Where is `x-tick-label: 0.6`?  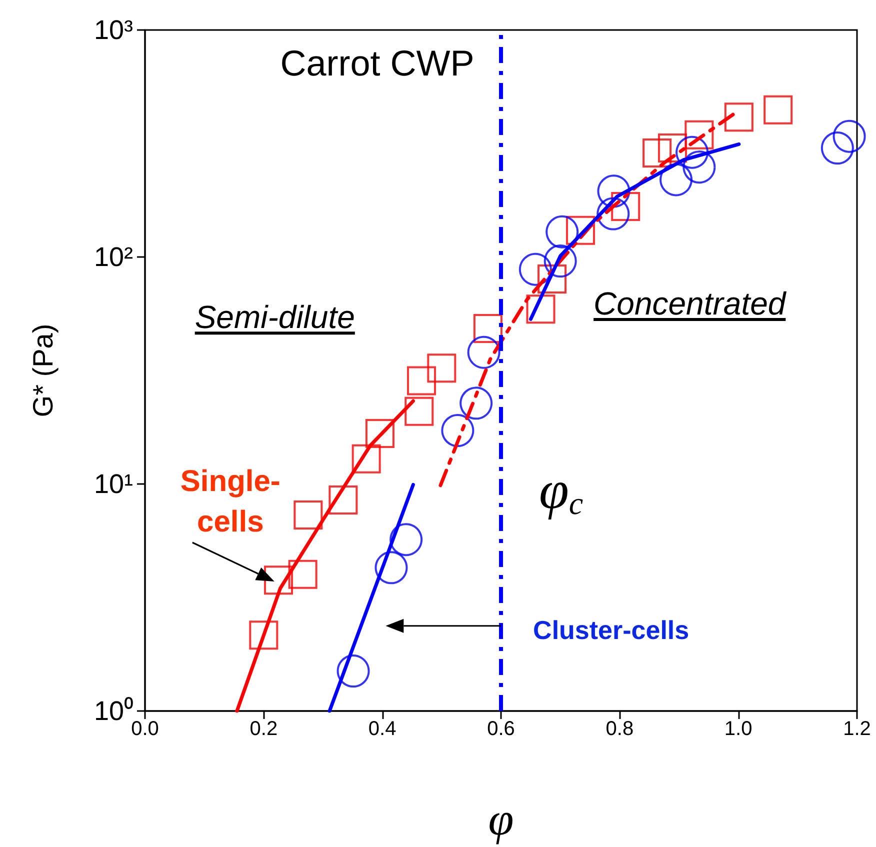
x-tick-label: 0.6 is located at coordinates (501, 729).